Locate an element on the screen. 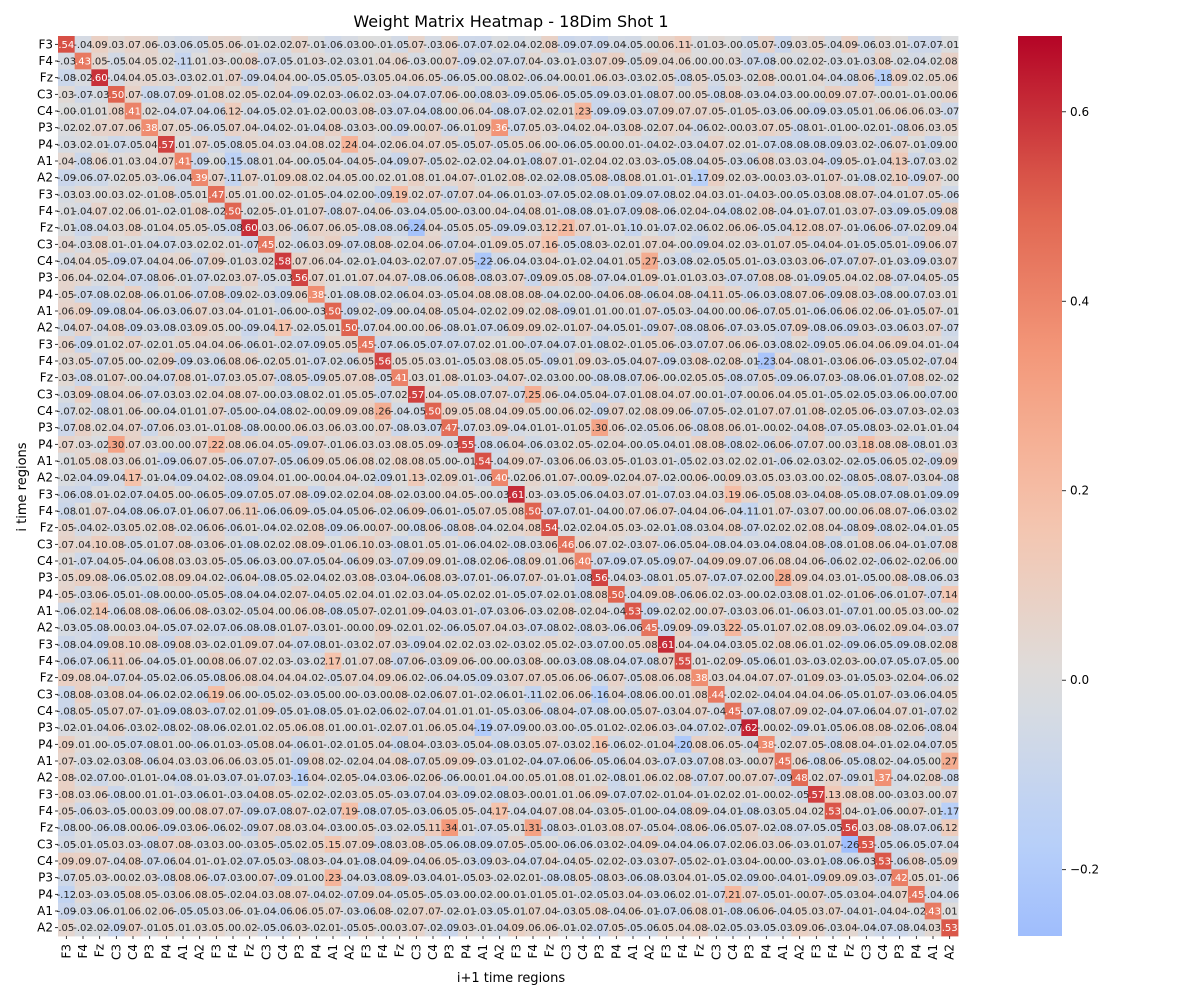 This screenshot has width=1200, height=1000. cell-annotation: -.11 is located at coordinates (233, 178).